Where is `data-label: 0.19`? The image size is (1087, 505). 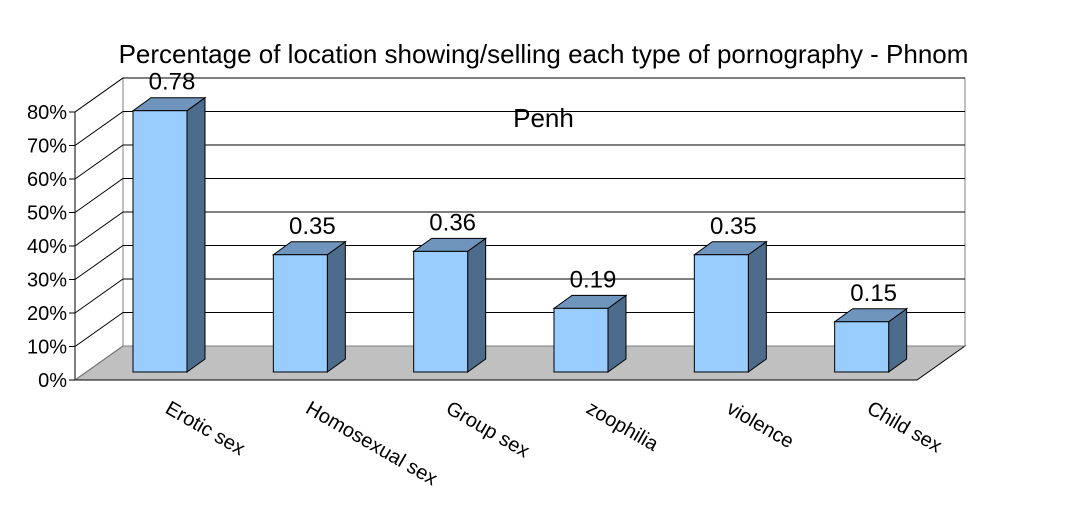
data-label: 0.19 is located at coordinates (593, 279).